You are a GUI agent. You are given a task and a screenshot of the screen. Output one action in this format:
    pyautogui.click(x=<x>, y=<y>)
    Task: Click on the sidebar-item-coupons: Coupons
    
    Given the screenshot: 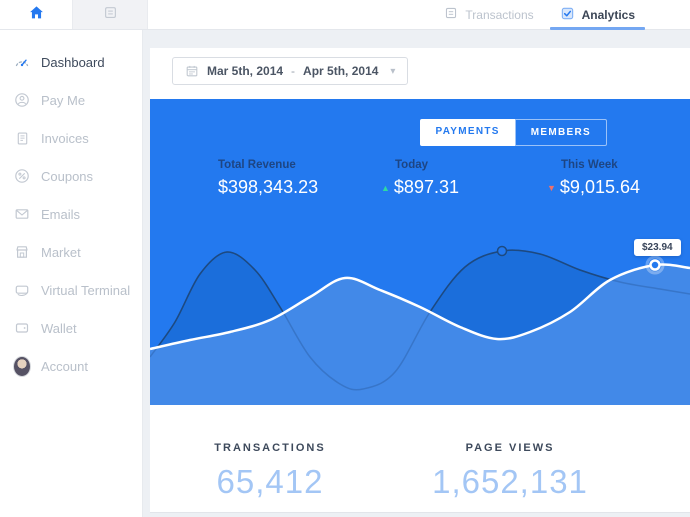 What is the action you would take?
    pyautogui.click(x=71, y=176)
    